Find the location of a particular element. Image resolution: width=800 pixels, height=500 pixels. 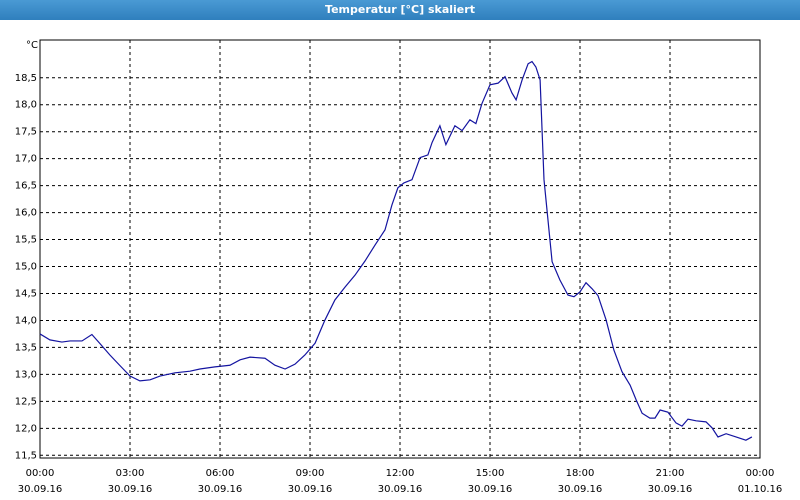

y-tick-label: 16,0 is located at coordinates (26, 213).